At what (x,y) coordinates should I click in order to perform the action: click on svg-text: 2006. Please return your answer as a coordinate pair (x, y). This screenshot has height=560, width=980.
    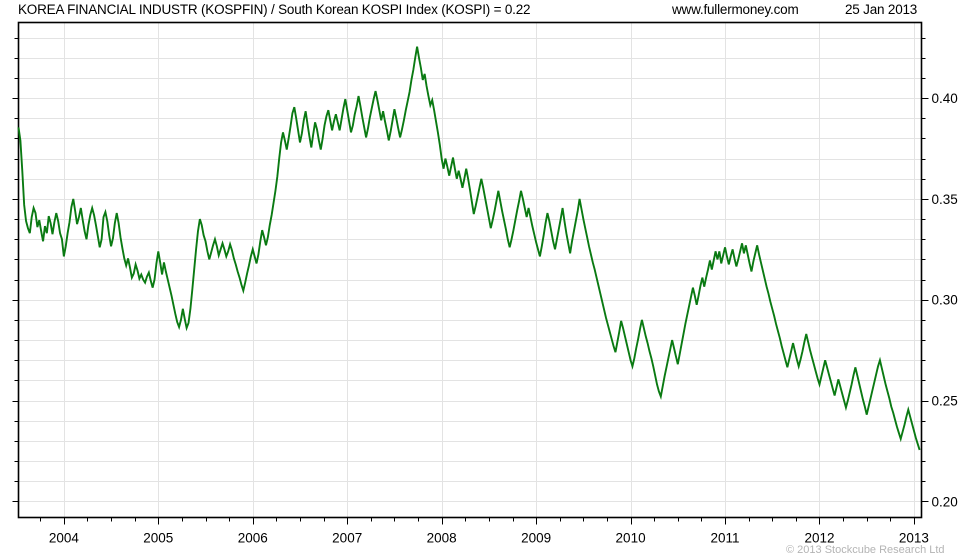
    Looking at the image, I should click on (253, 538).